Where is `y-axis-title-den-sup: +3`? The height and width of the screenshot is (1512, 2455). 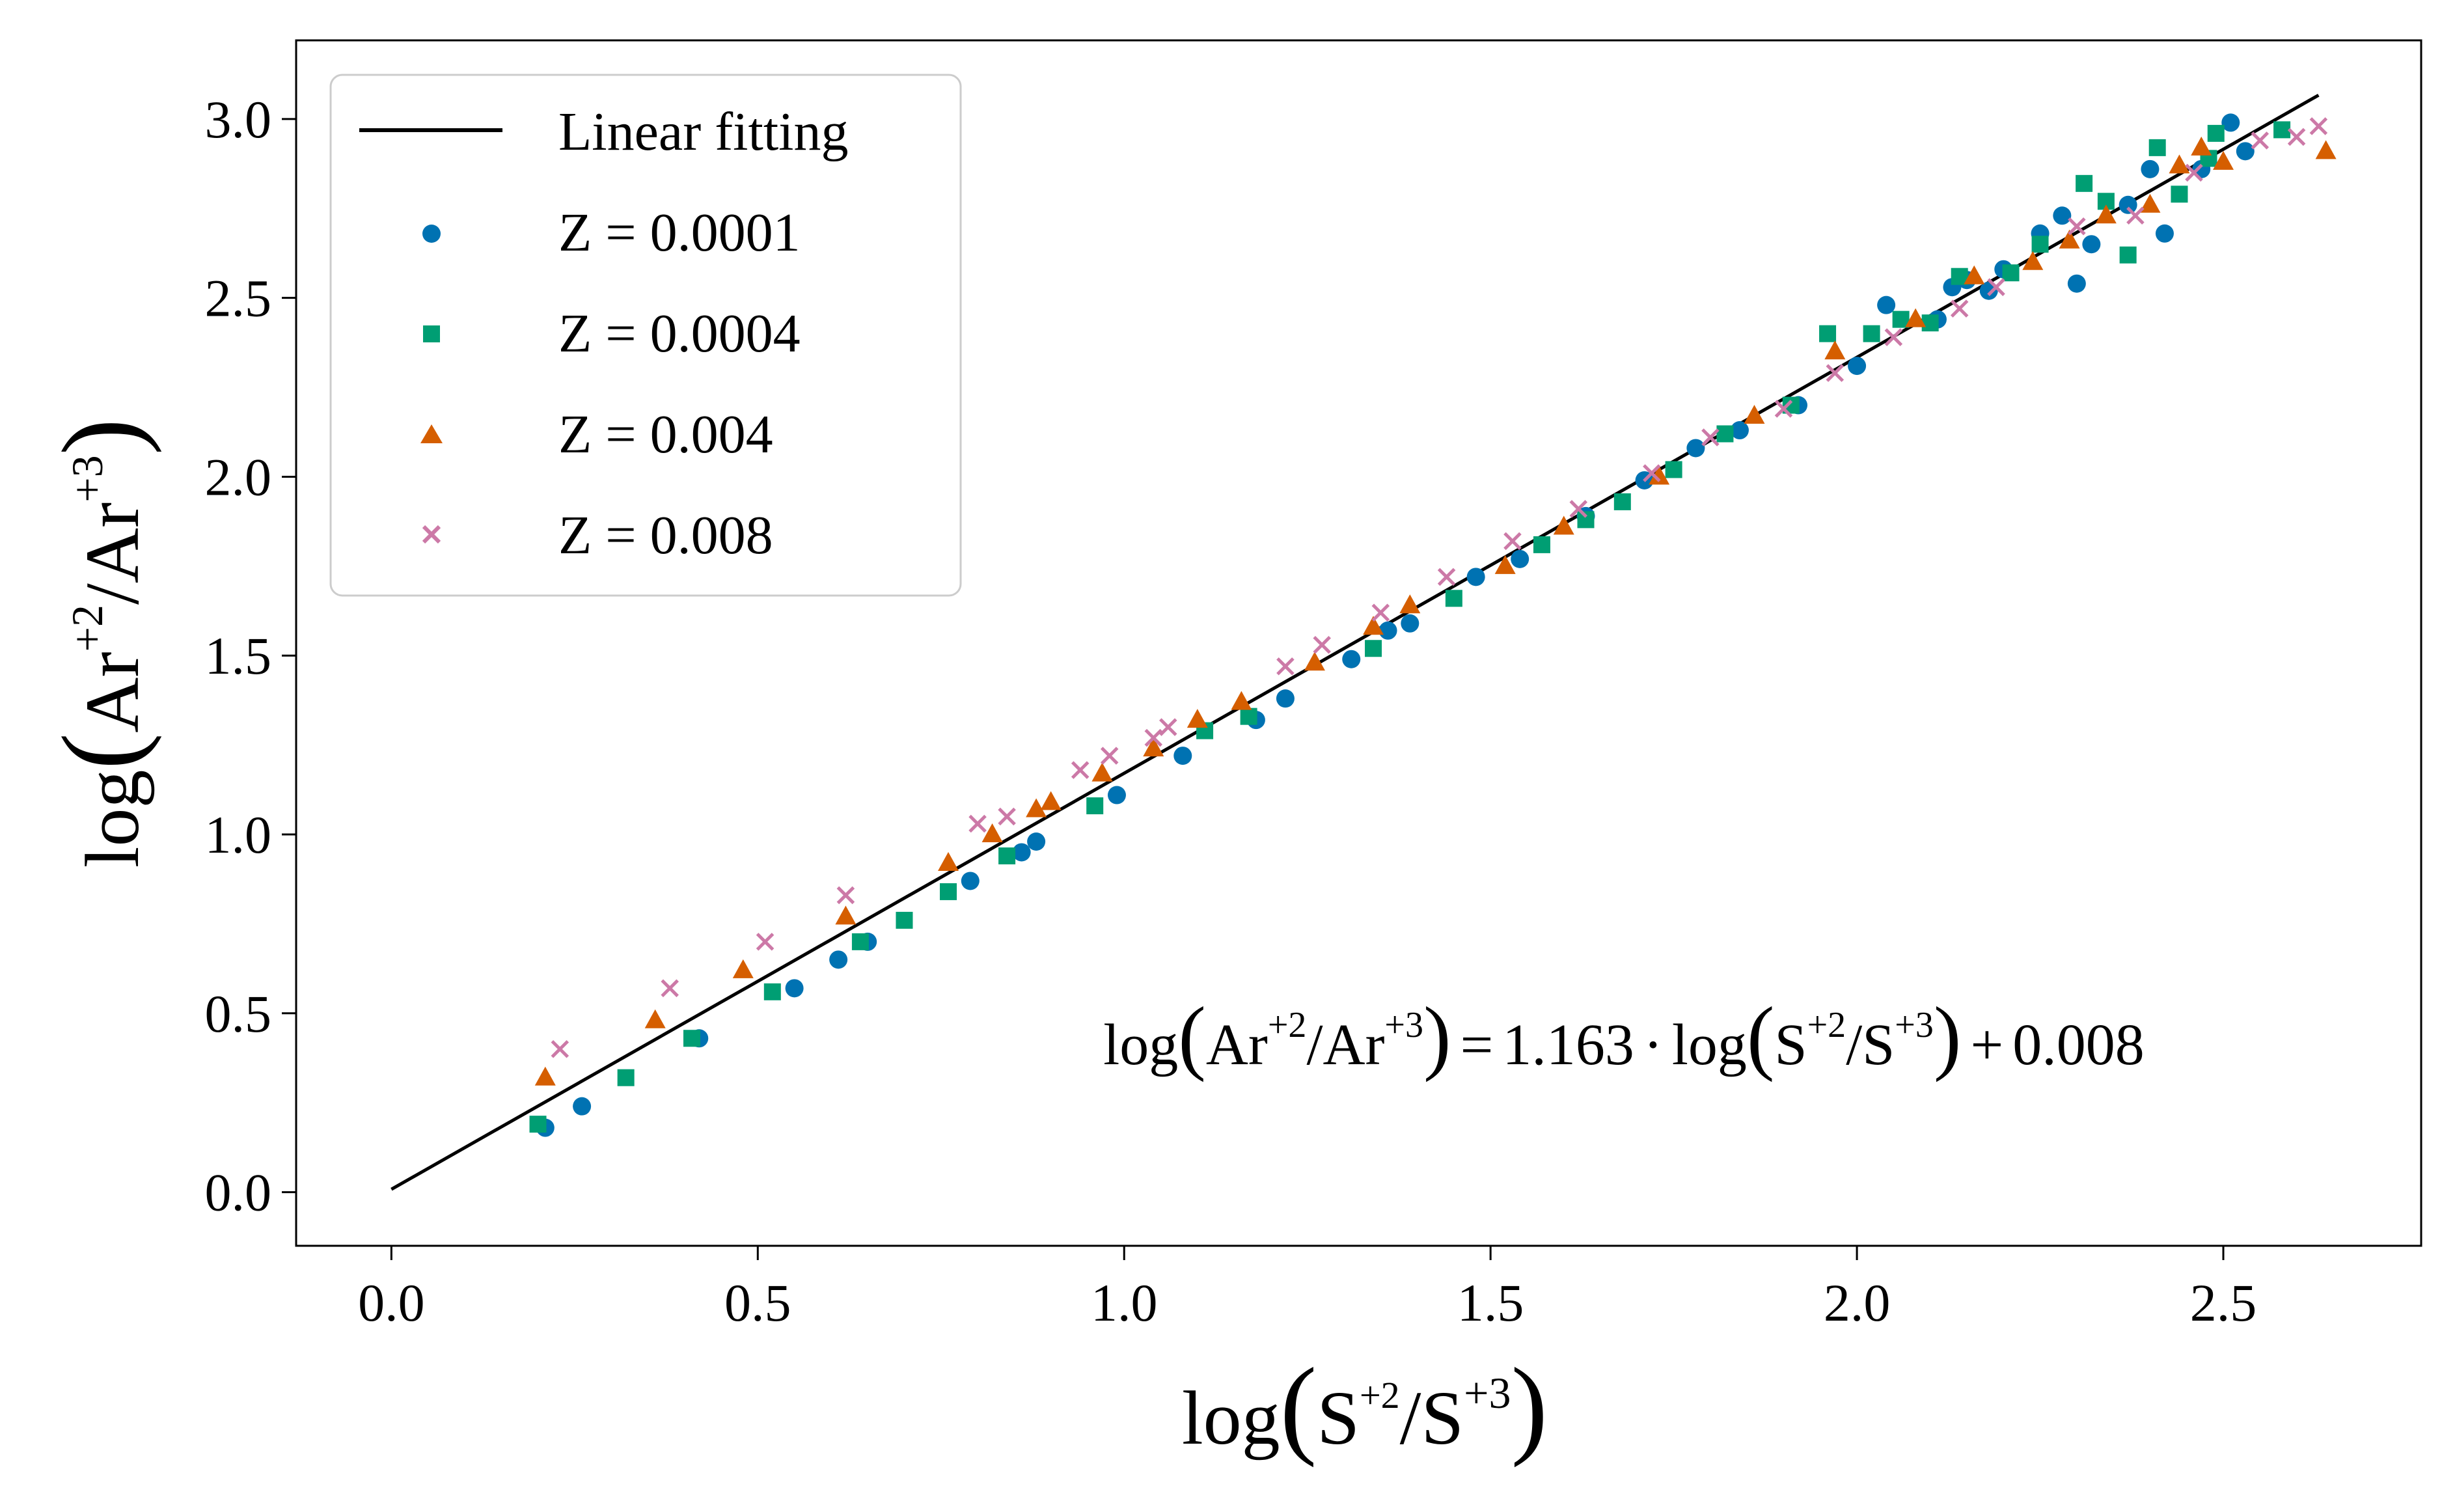 y-axis-title-den-sup: +3 is located at coordinates (87, 478).